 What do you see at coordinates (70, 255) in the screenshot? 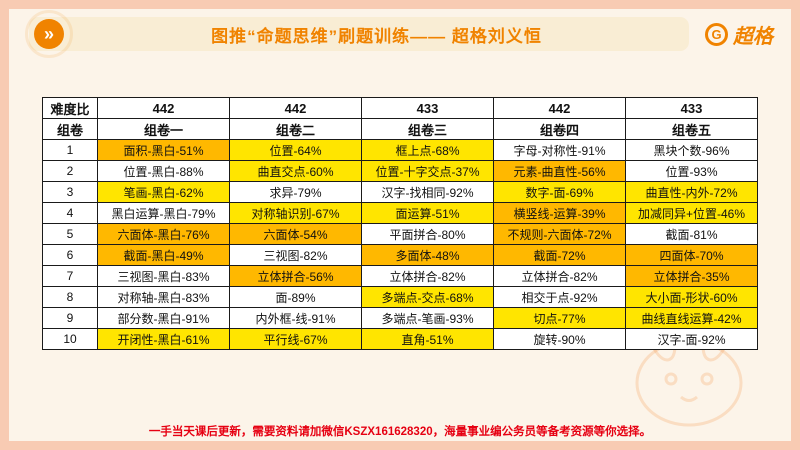
I see `row-number: 6` at bounding box center [70, 255].